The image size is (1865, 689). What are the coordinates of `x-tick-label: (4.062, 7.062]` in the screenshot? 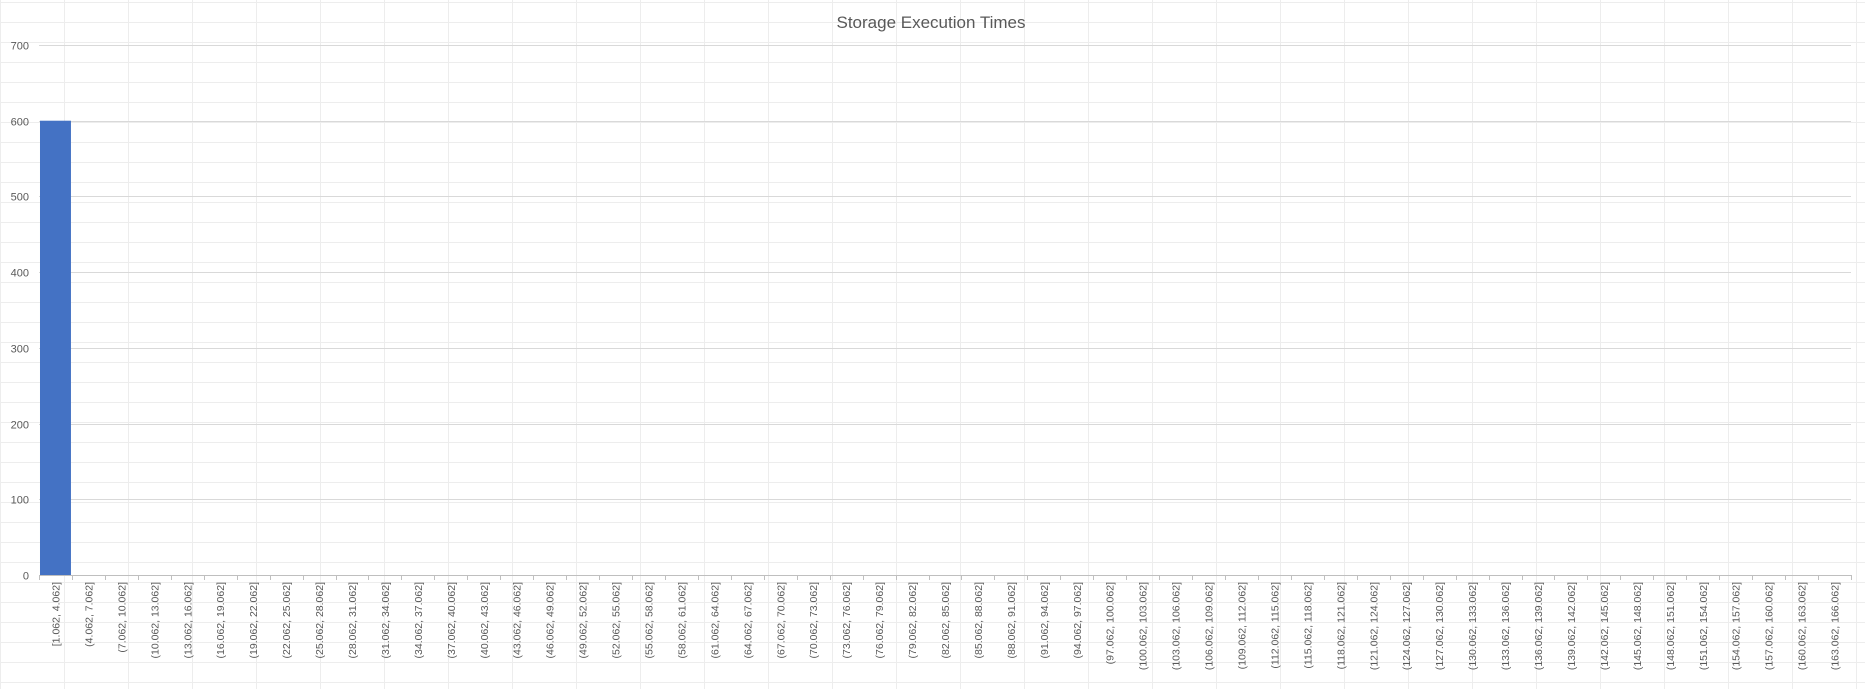 It's located at (89, 614).